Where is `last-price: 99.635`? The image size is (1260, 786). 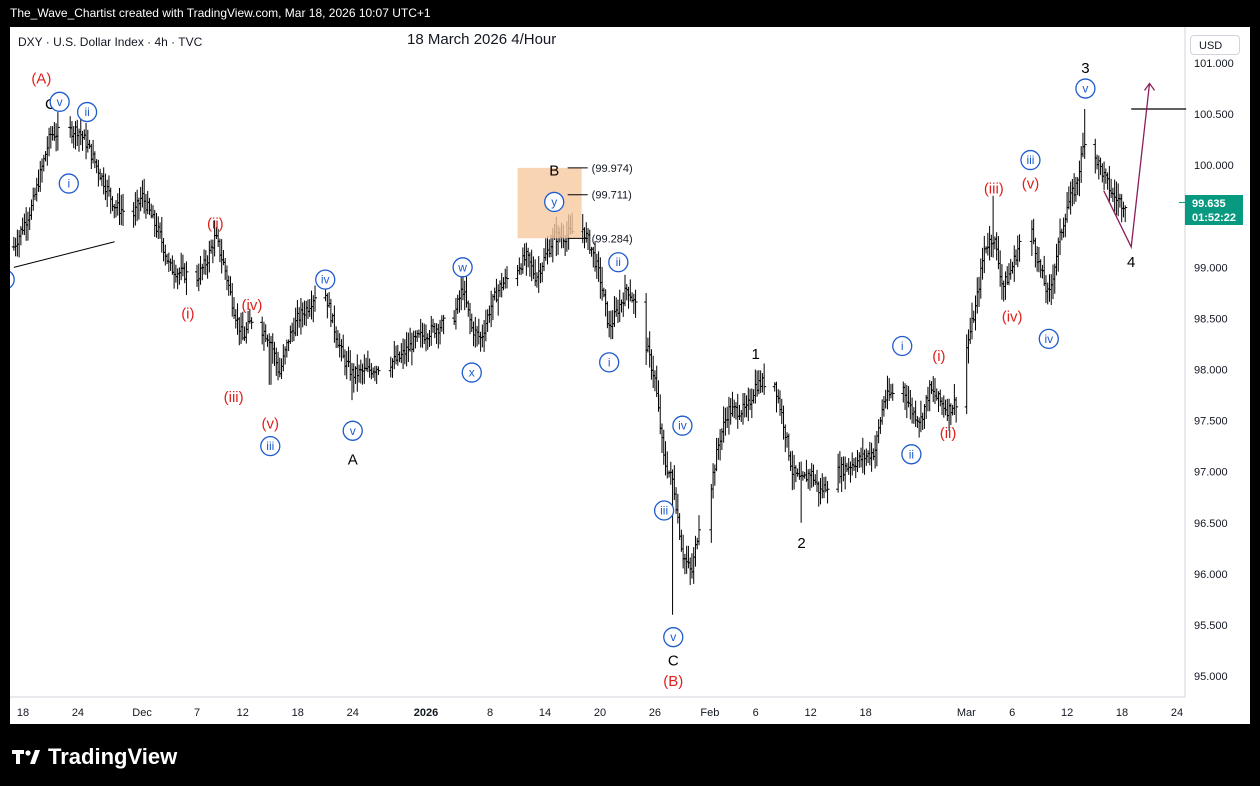 last-price: 99.635 is located at coordinates (1209, 204).